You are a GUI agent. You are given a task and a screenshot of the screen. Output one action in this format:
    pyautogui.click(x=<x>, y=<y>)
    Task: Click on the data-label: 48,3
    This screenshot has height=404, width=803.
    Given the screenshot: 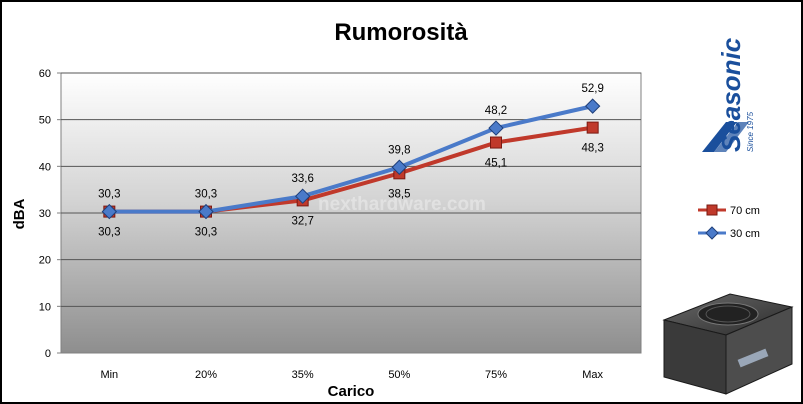 What is the action you would take?
    pyautogui.click(x=592, y=149)
    